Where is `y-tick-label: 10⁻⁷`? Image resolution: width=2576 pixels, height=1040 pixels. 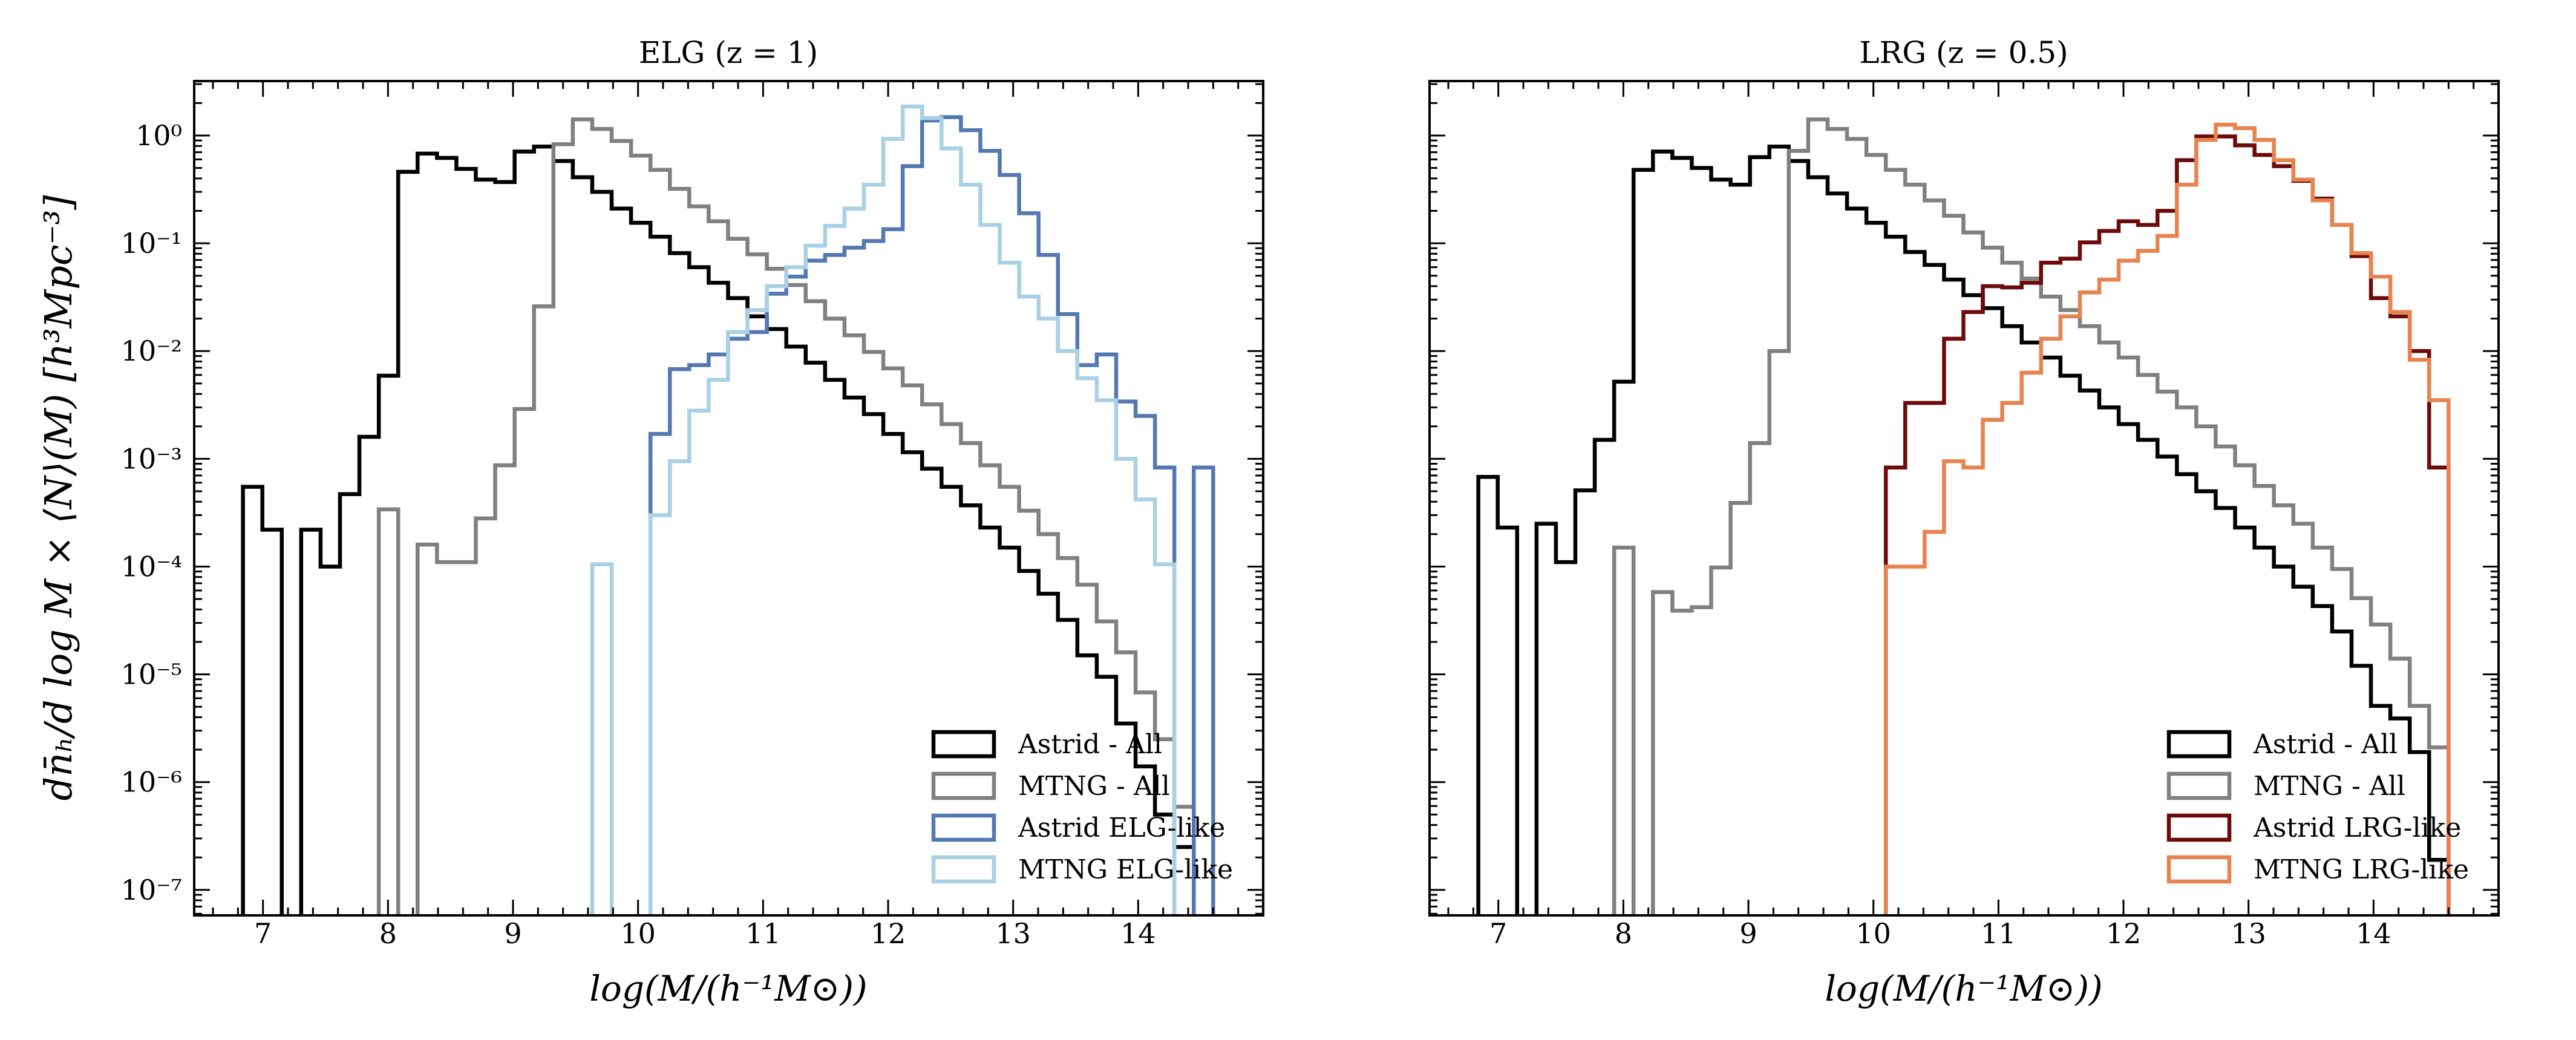 y-tick-label: 10⁻⁷ is located at coordinates (151, 890).